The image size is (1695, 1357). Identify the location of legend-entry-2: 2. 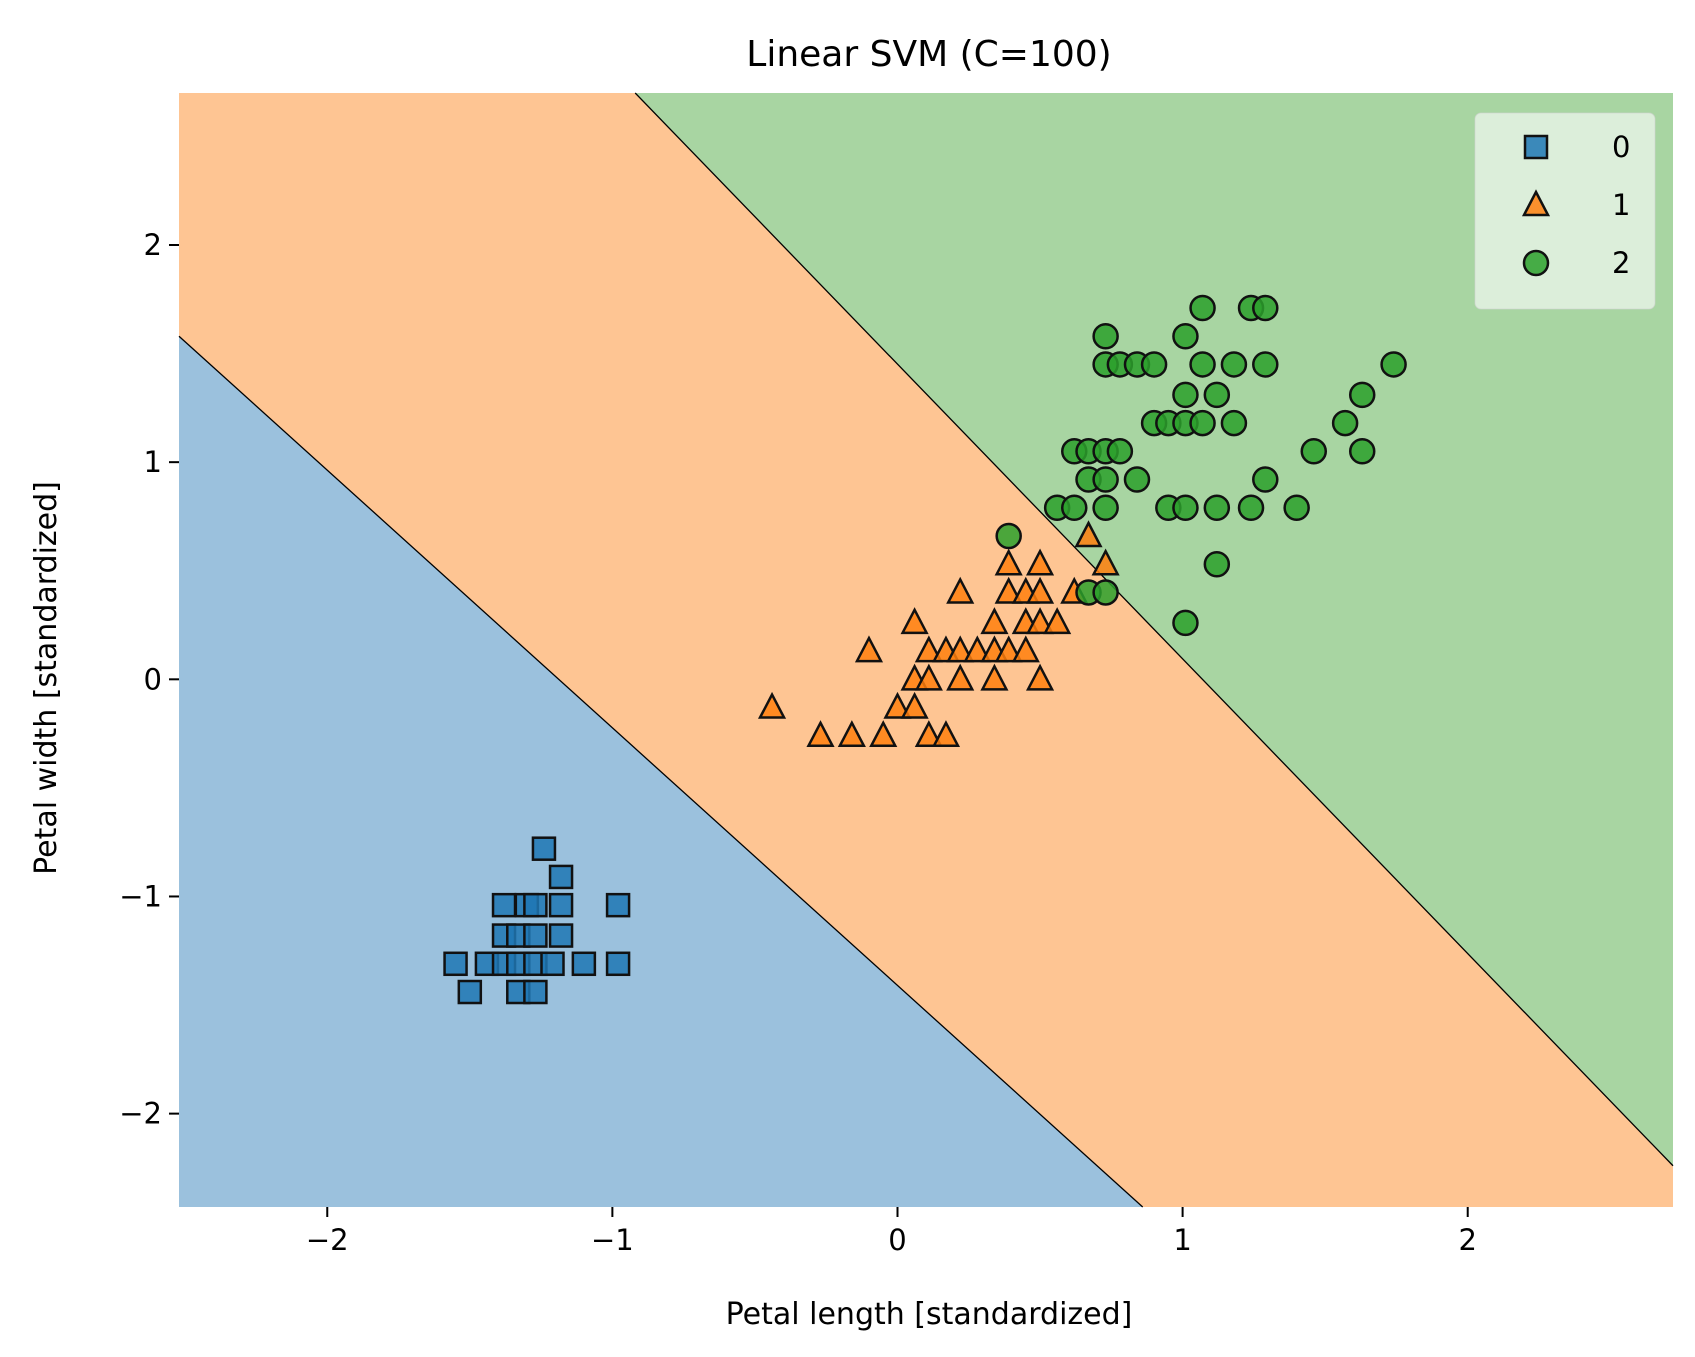
(1576, 263).